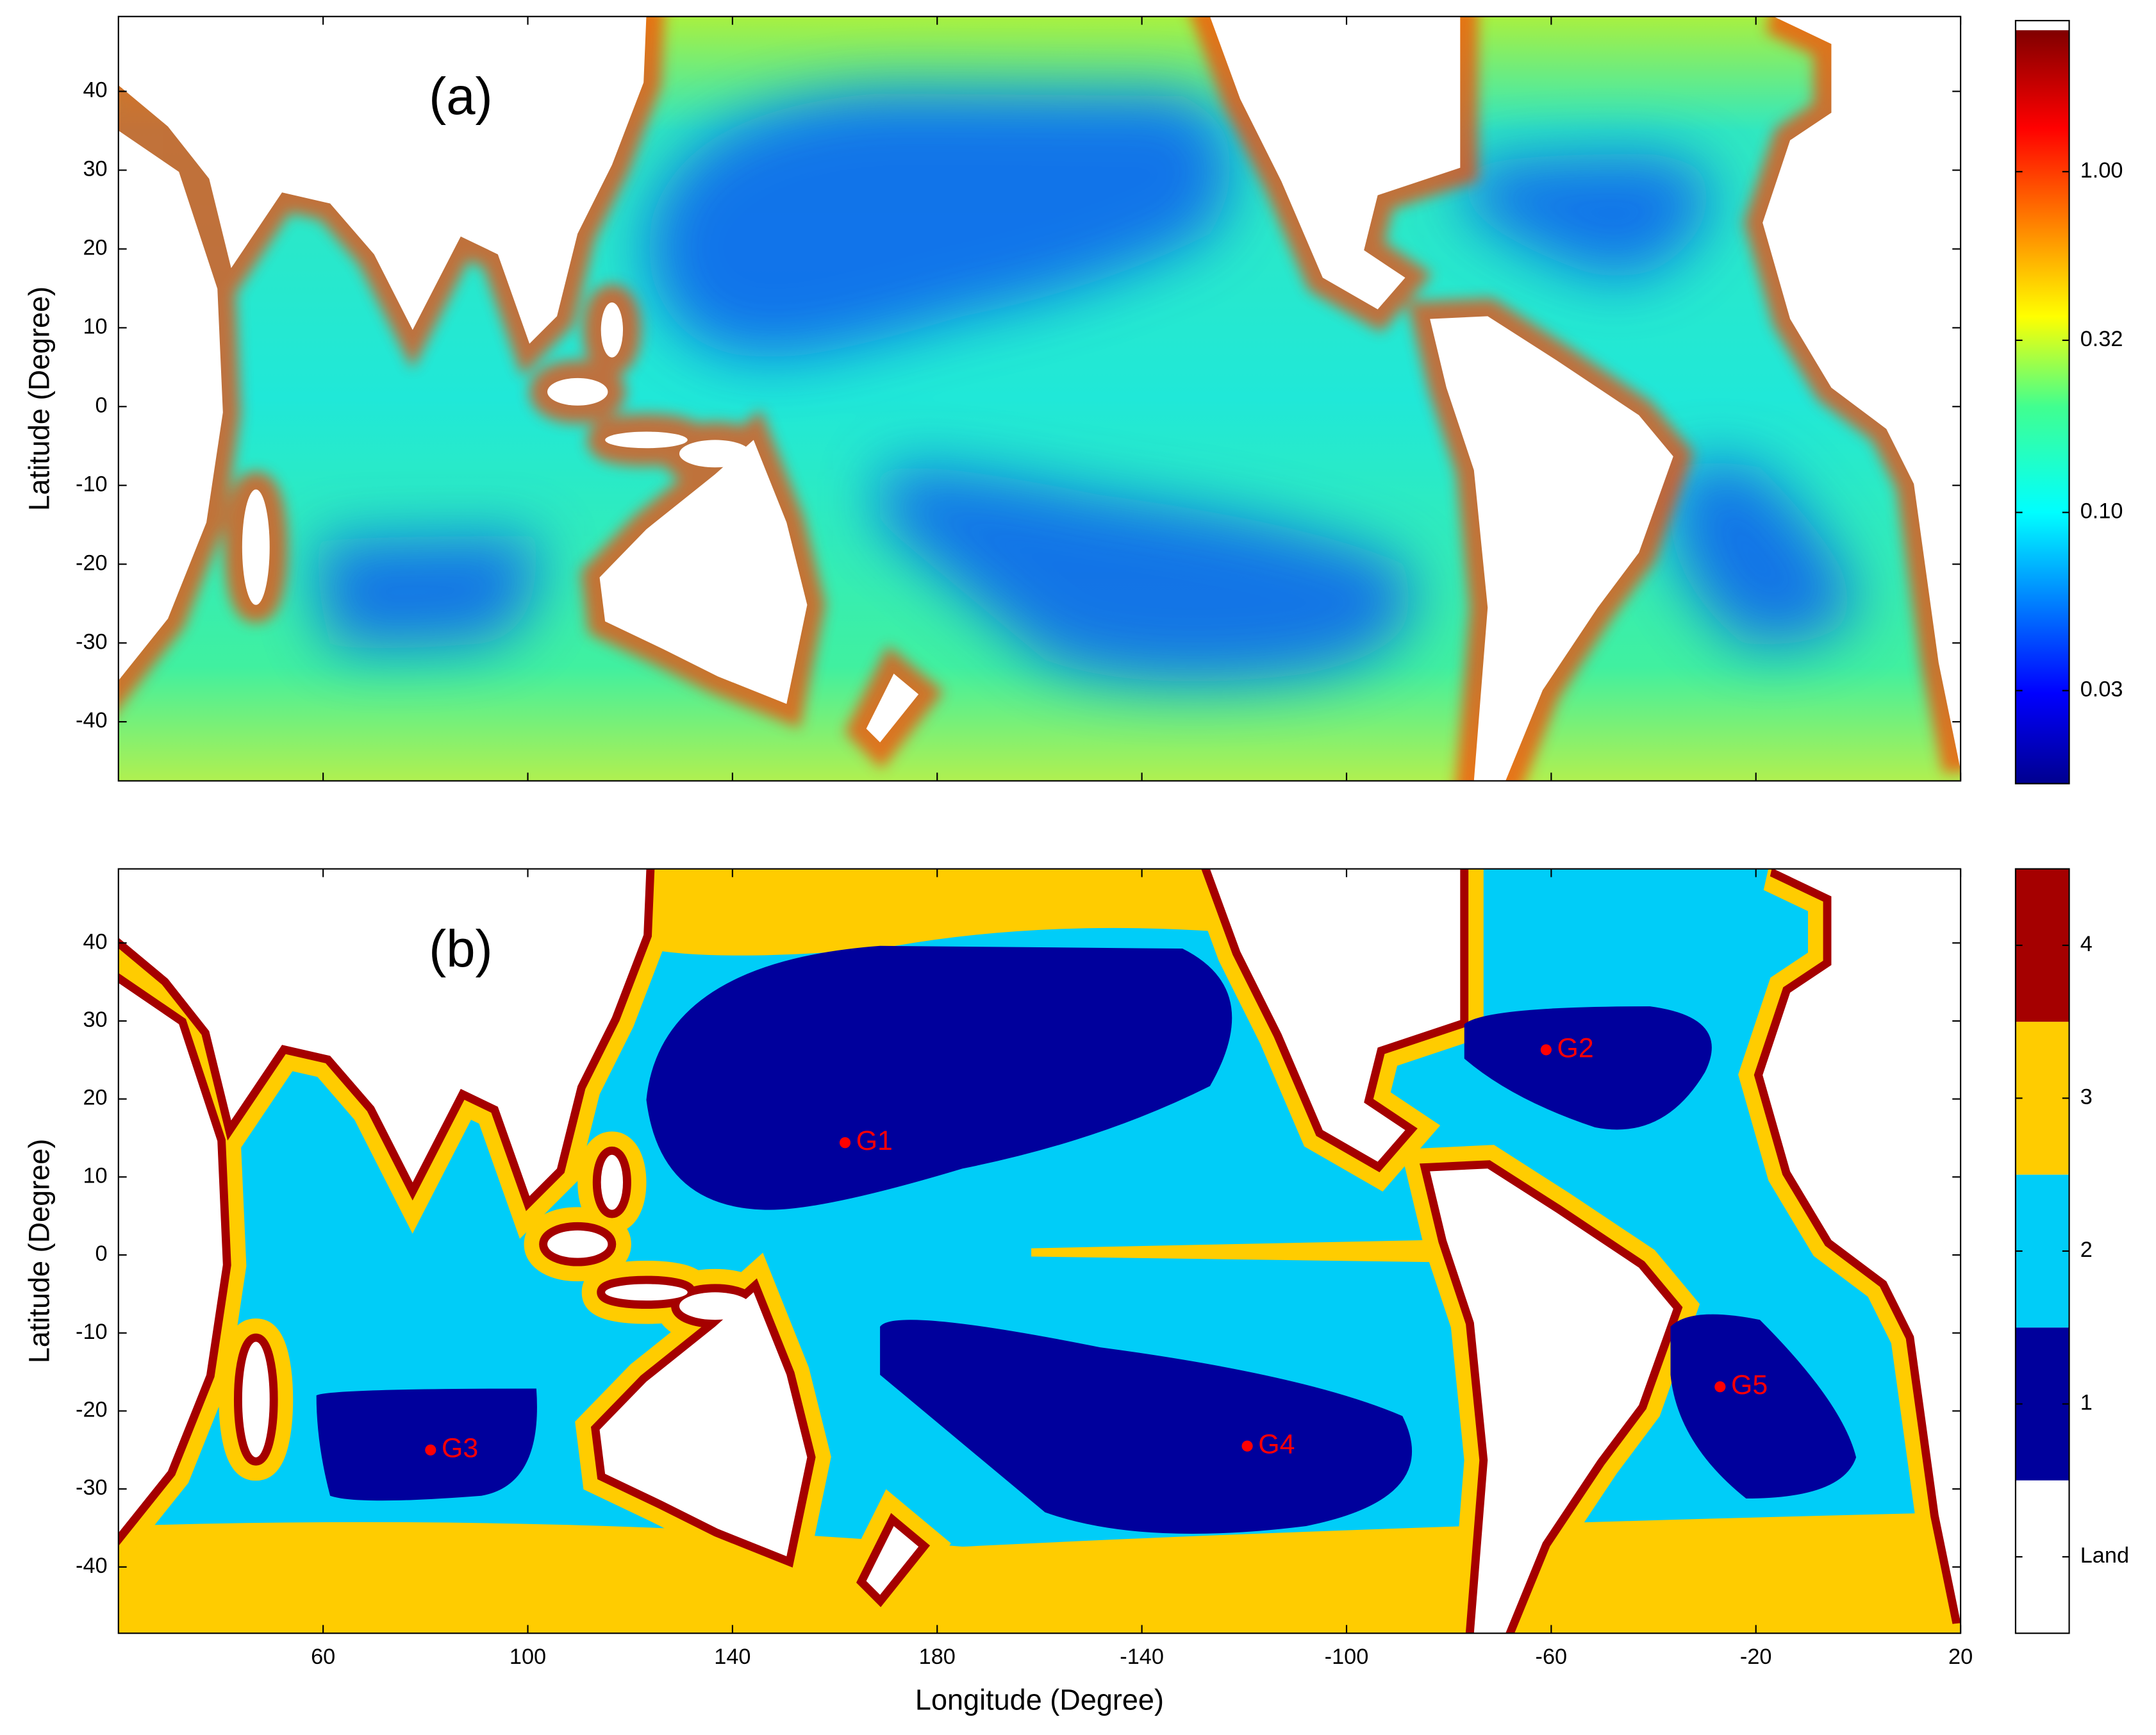  I want to click on x-tick-label: -20, so click(1756, 1657).